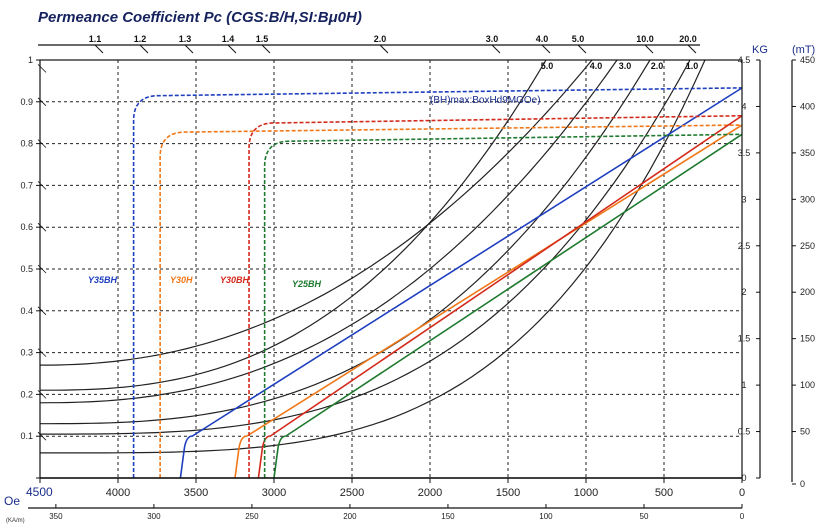  I want to click on x-tick-label-oe: 500, so click(664, 493).